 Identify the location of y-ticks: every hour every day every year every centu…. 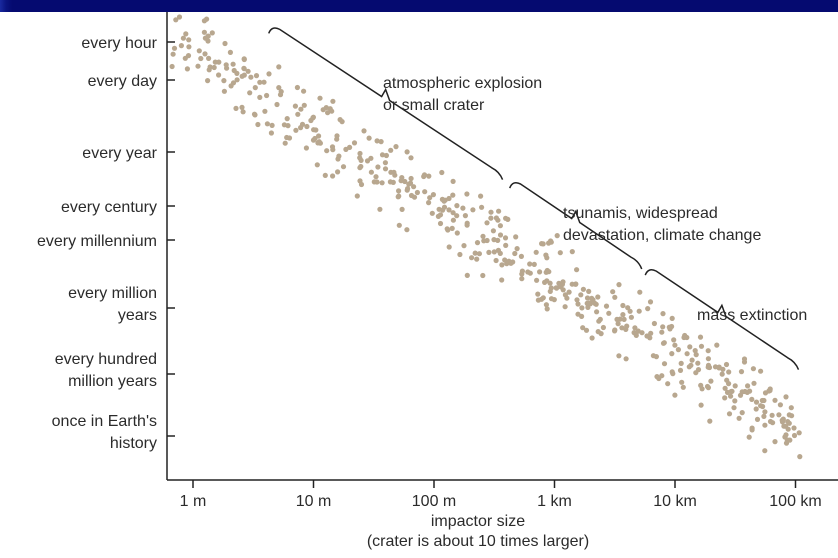
(106, 243).